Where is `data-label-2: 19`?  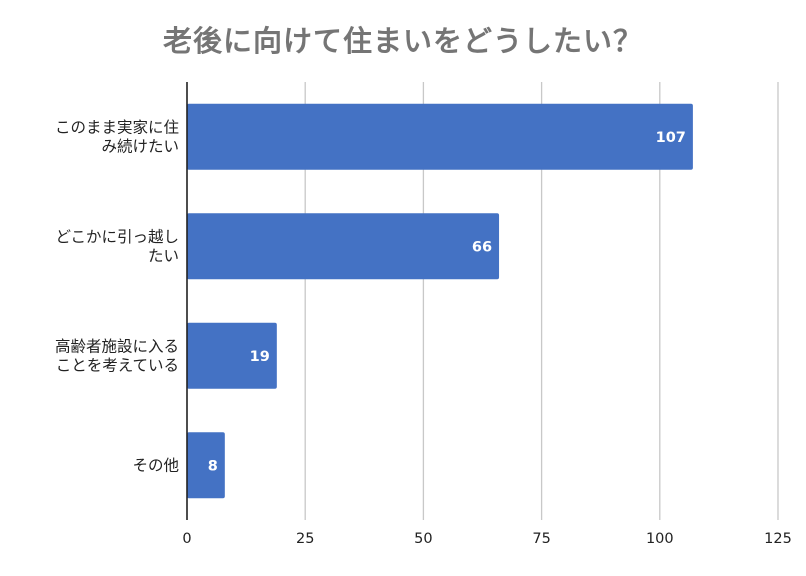
data-label-2: 19 is located at coordinates (260, 357).